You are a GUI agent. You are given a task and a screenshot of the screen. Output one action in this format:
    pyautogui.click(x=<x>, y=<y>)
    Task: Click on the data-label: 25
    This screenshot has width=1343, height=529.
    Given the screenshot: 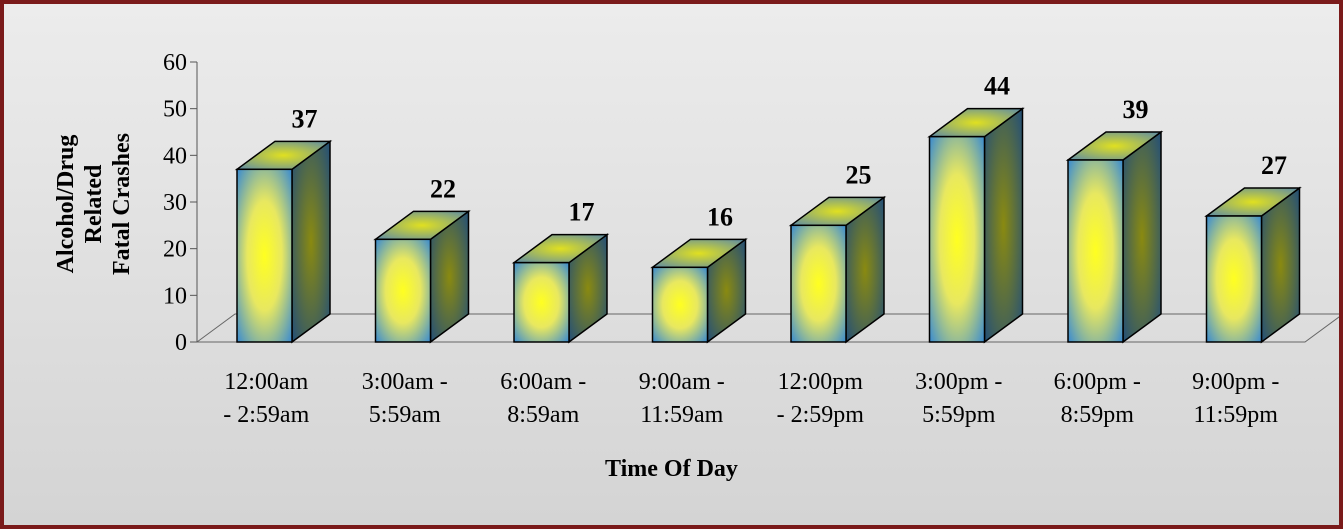 What is the action you would take?
    pyautogui.click(x=859, y=174)
    